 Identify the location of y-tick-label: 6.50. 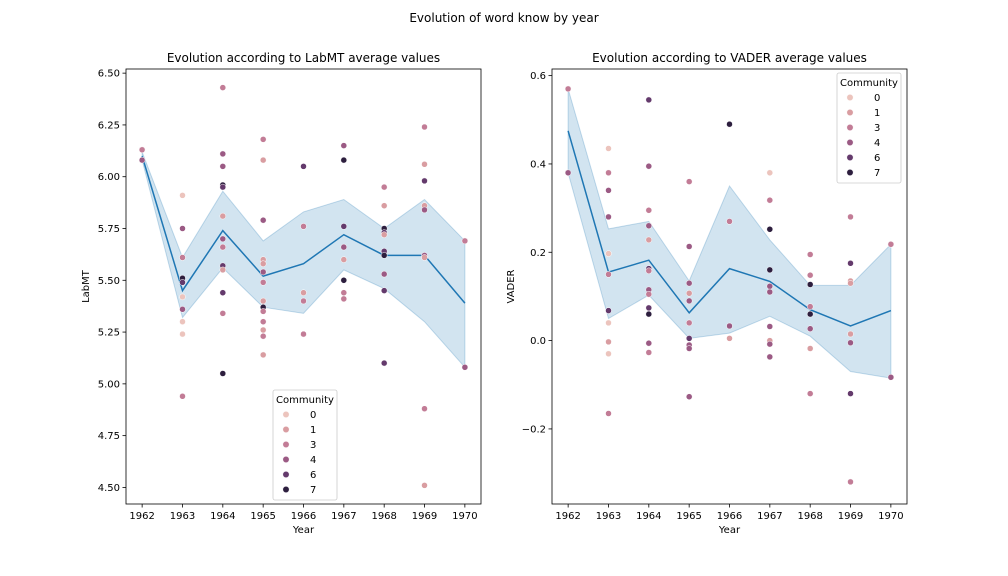
(109, 74).